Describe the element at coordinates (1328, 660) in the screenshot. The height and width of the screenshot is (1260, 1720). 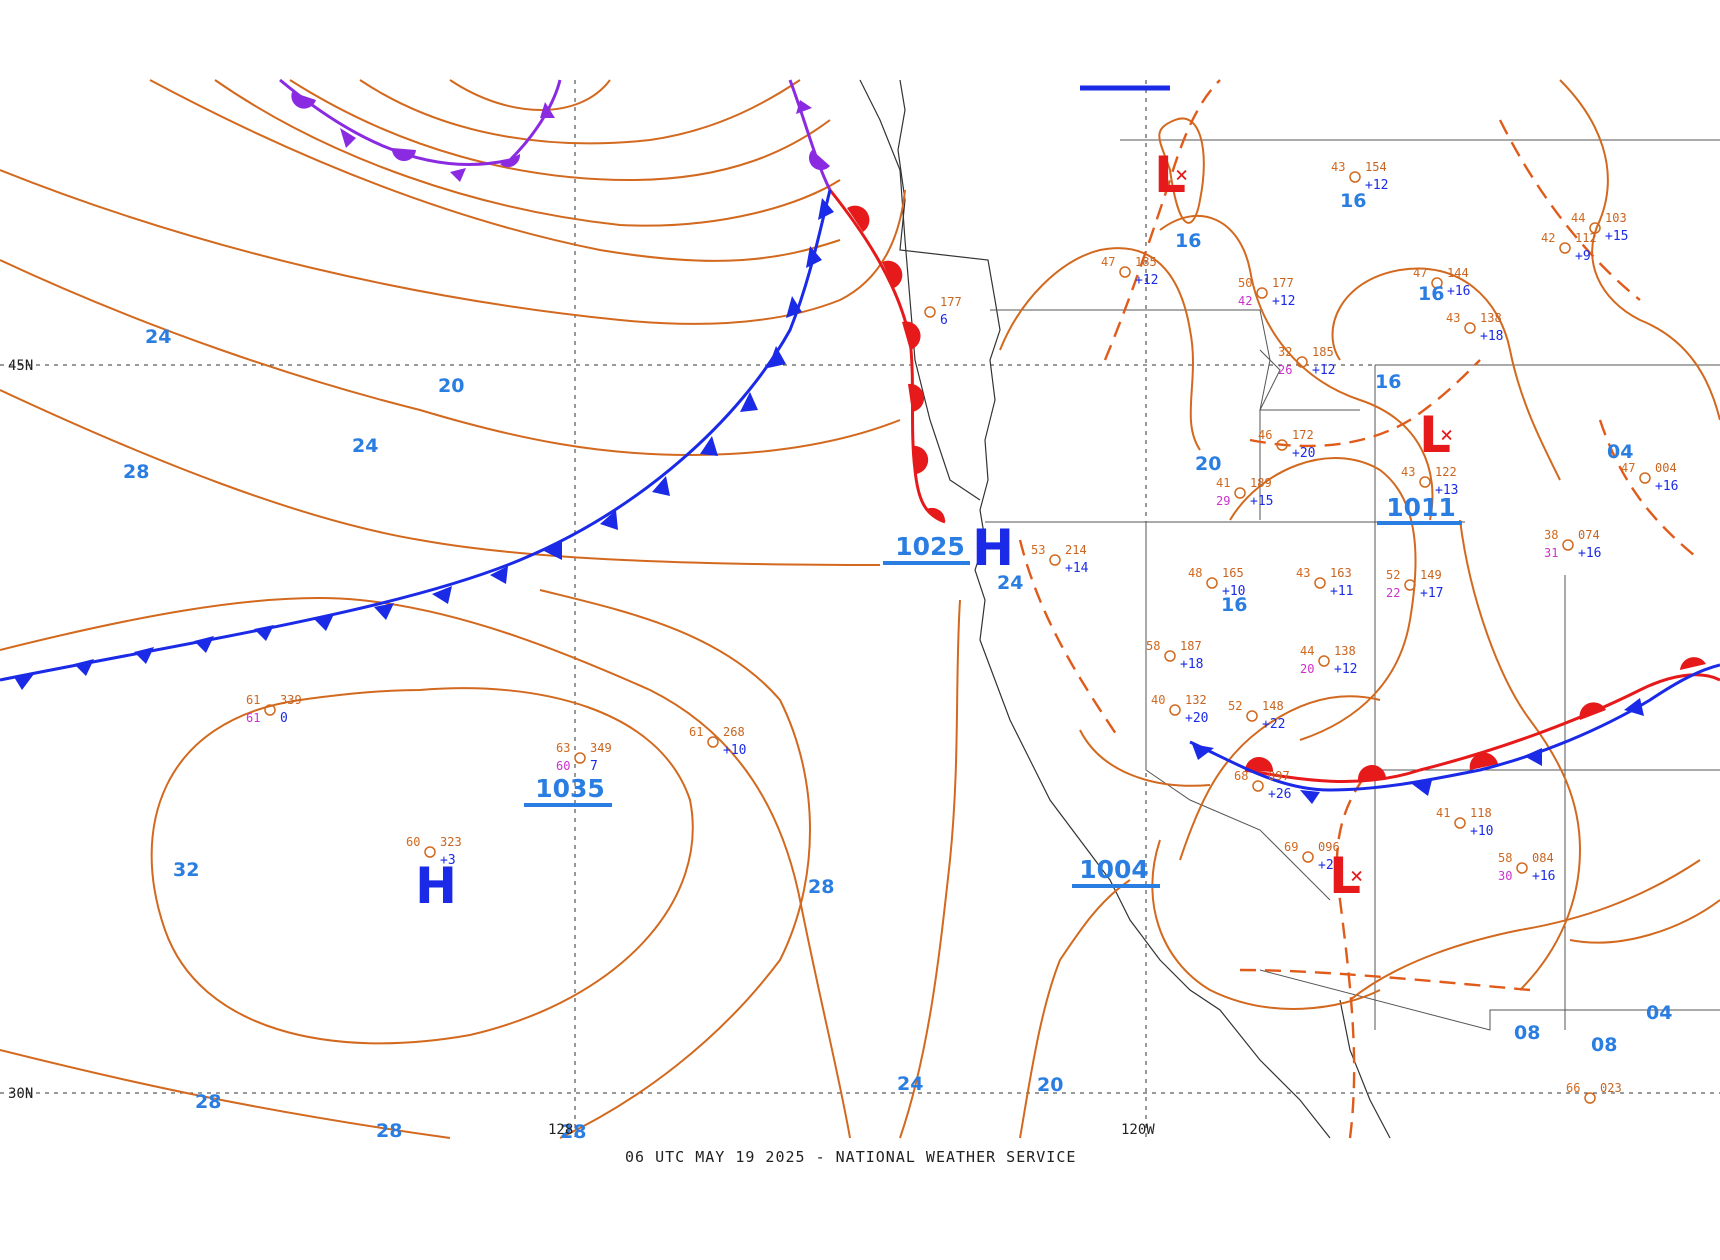
I see `station-plot: 44 138 20 +12` at that location.